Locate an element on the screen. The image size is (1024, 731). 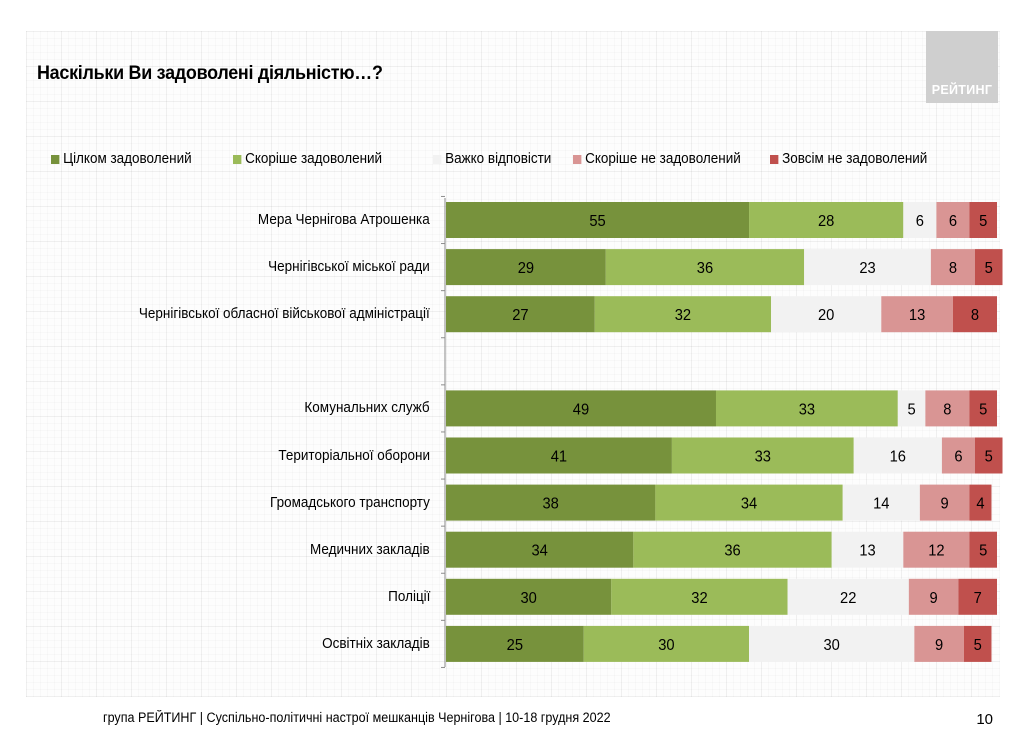
data-label: 23 is located at coordinates (867, 269).